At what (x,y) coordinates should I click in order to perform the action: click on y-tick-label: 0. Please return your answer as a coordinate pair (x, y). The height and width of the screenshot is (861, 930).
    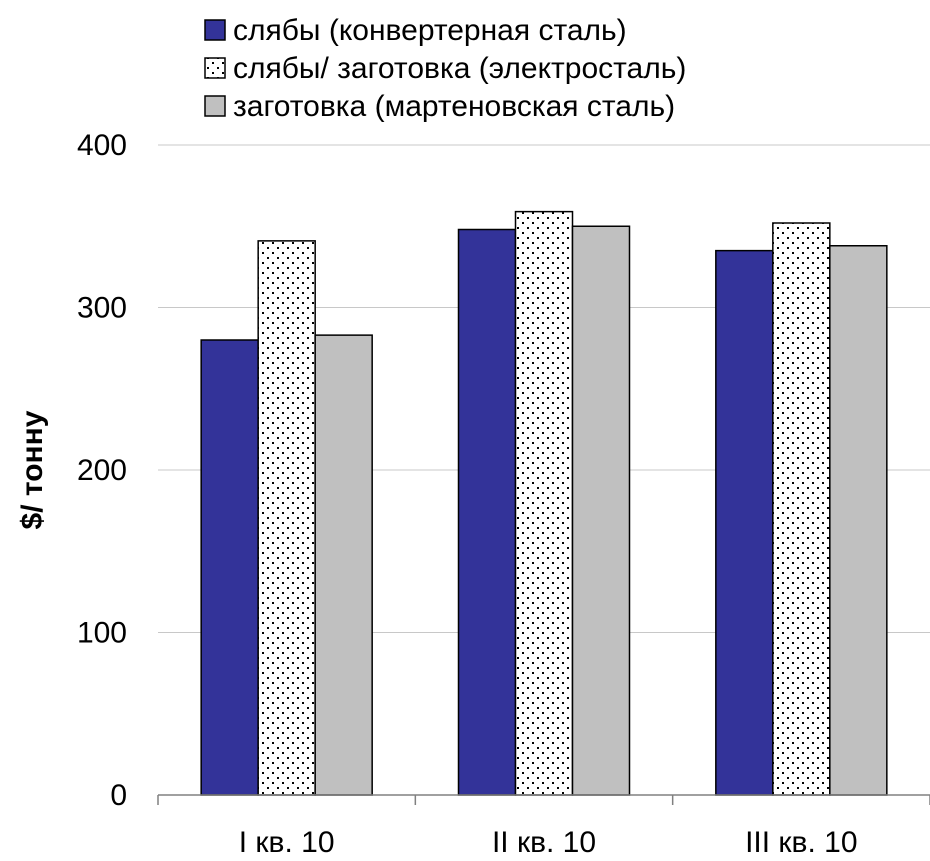
    Looking at the image, I should click on (118, 795).